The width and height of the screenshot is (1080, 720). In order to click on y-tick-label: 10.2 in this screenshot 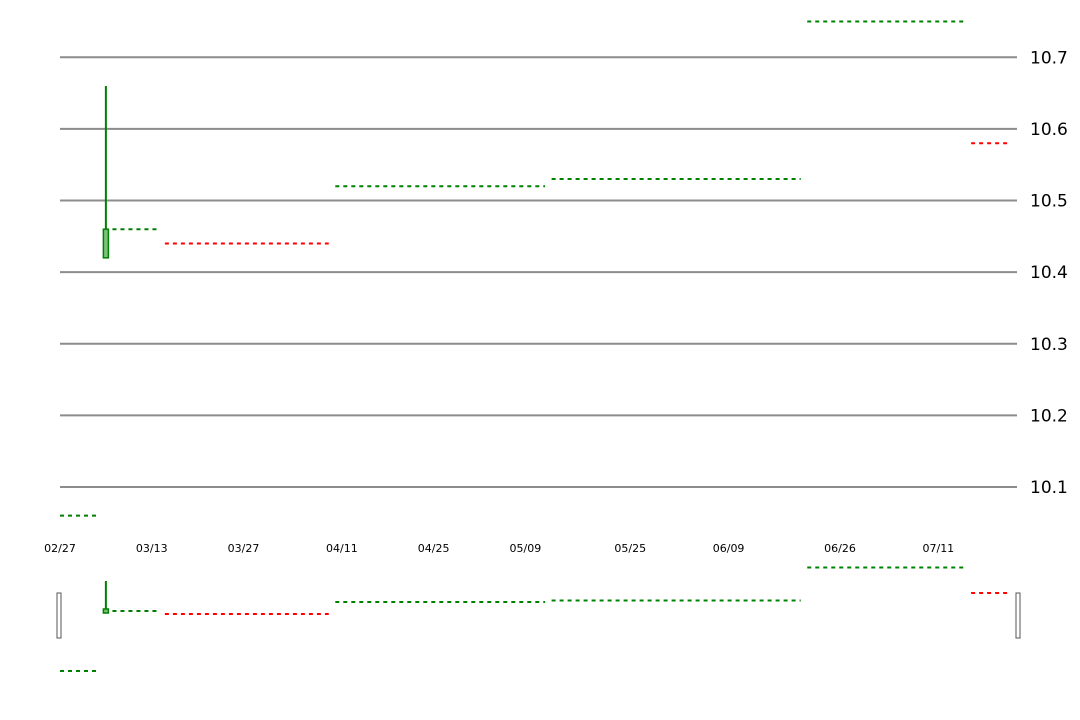, I will do `click(1049, 416)`.